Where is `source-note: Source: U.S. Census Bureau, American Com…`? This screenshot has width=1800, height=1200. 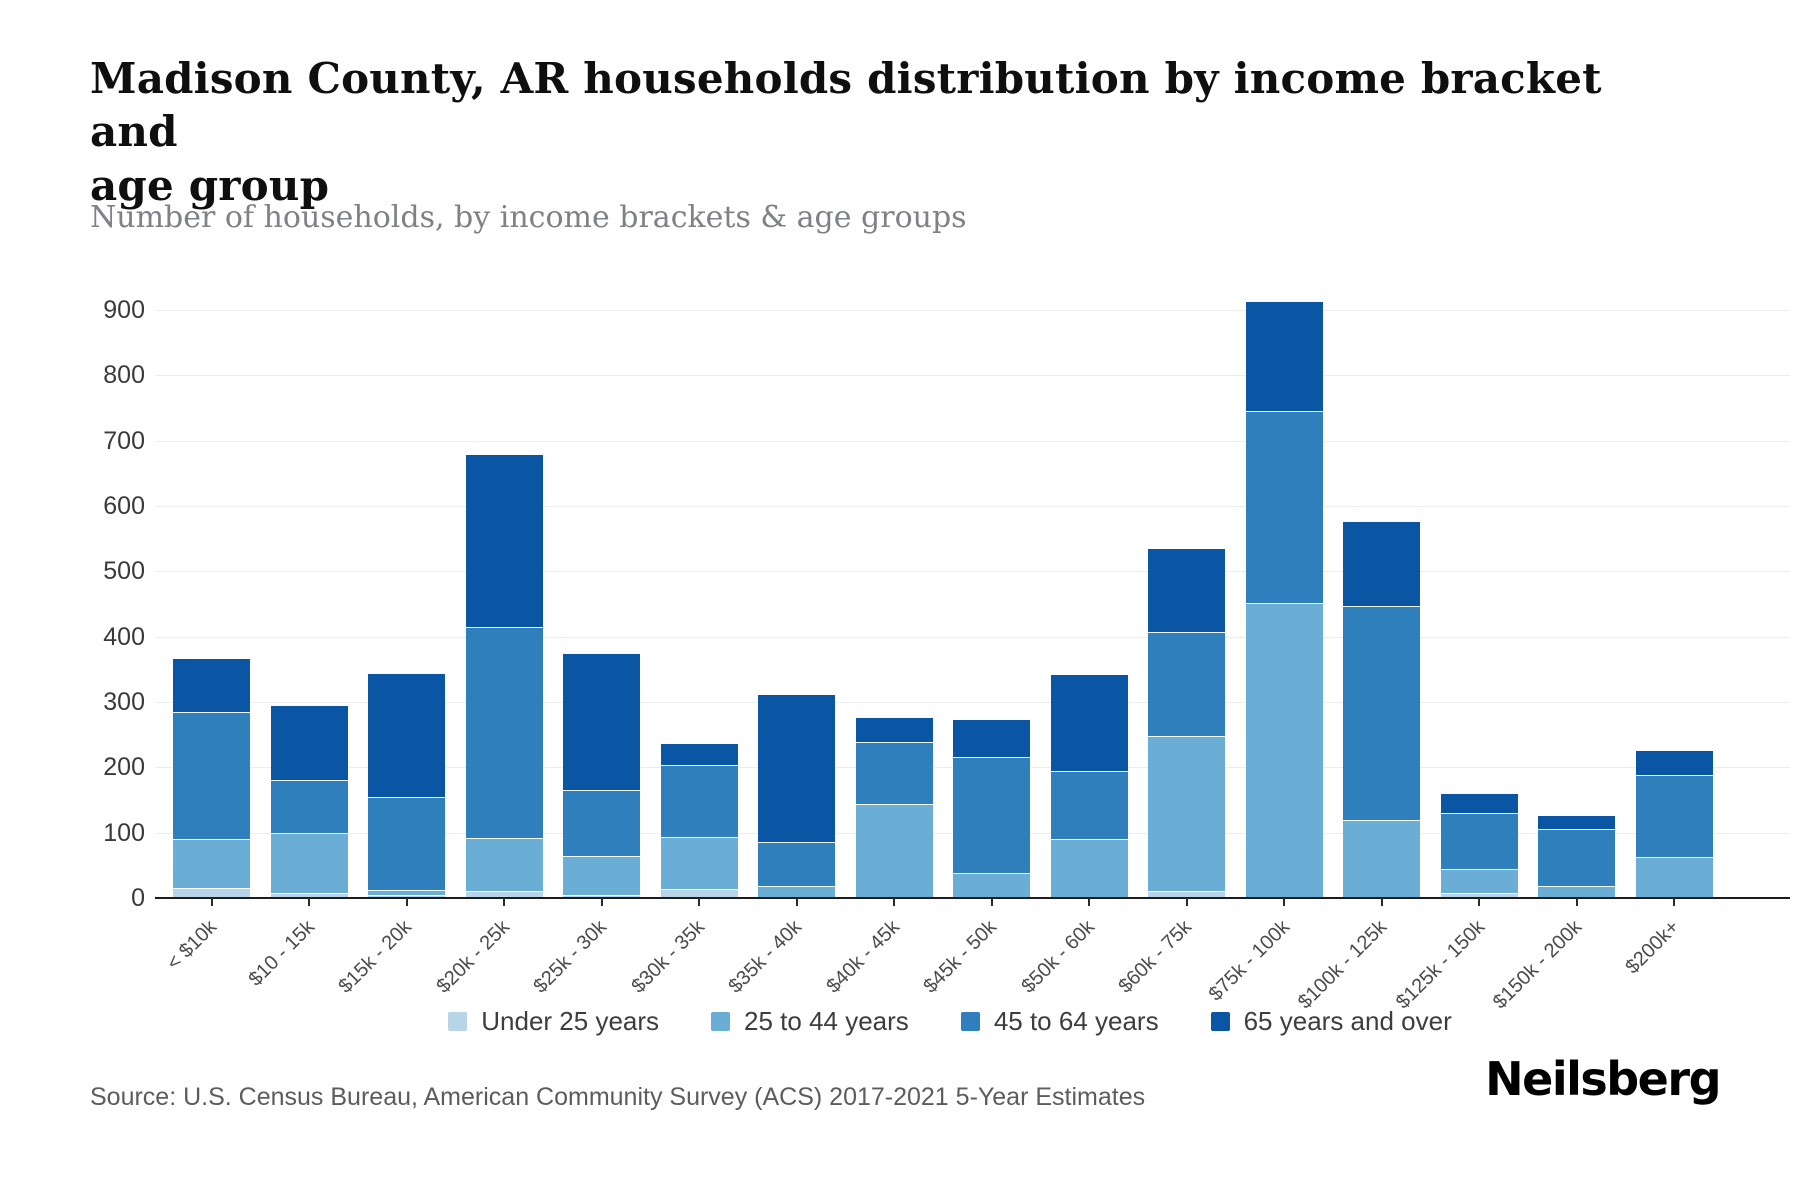 source-note: Source: U.S. Census Bureau, American Com… is located at coordinates (618, 1097).